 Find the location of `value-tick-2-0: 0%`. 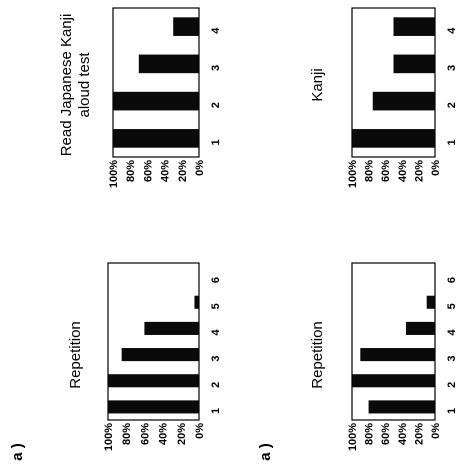

value-tick-2-0: 0% is located at coordinates (436, 431).